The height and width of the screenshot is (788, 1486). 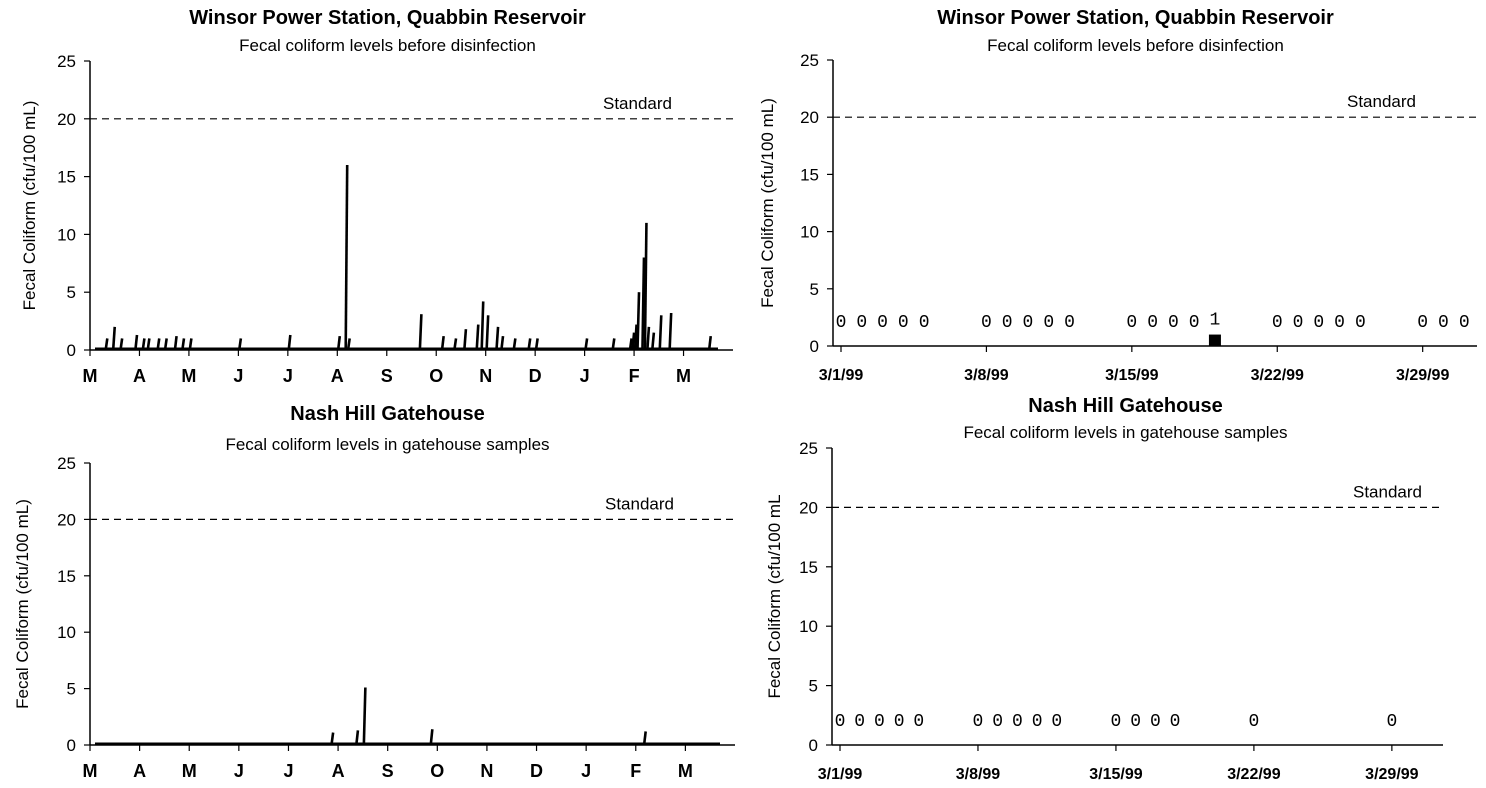 What do you see at coordinates (986, 375) in the screenshot?
I see `x-tick-label: 3/8/99` at bounding box center [986, 375].